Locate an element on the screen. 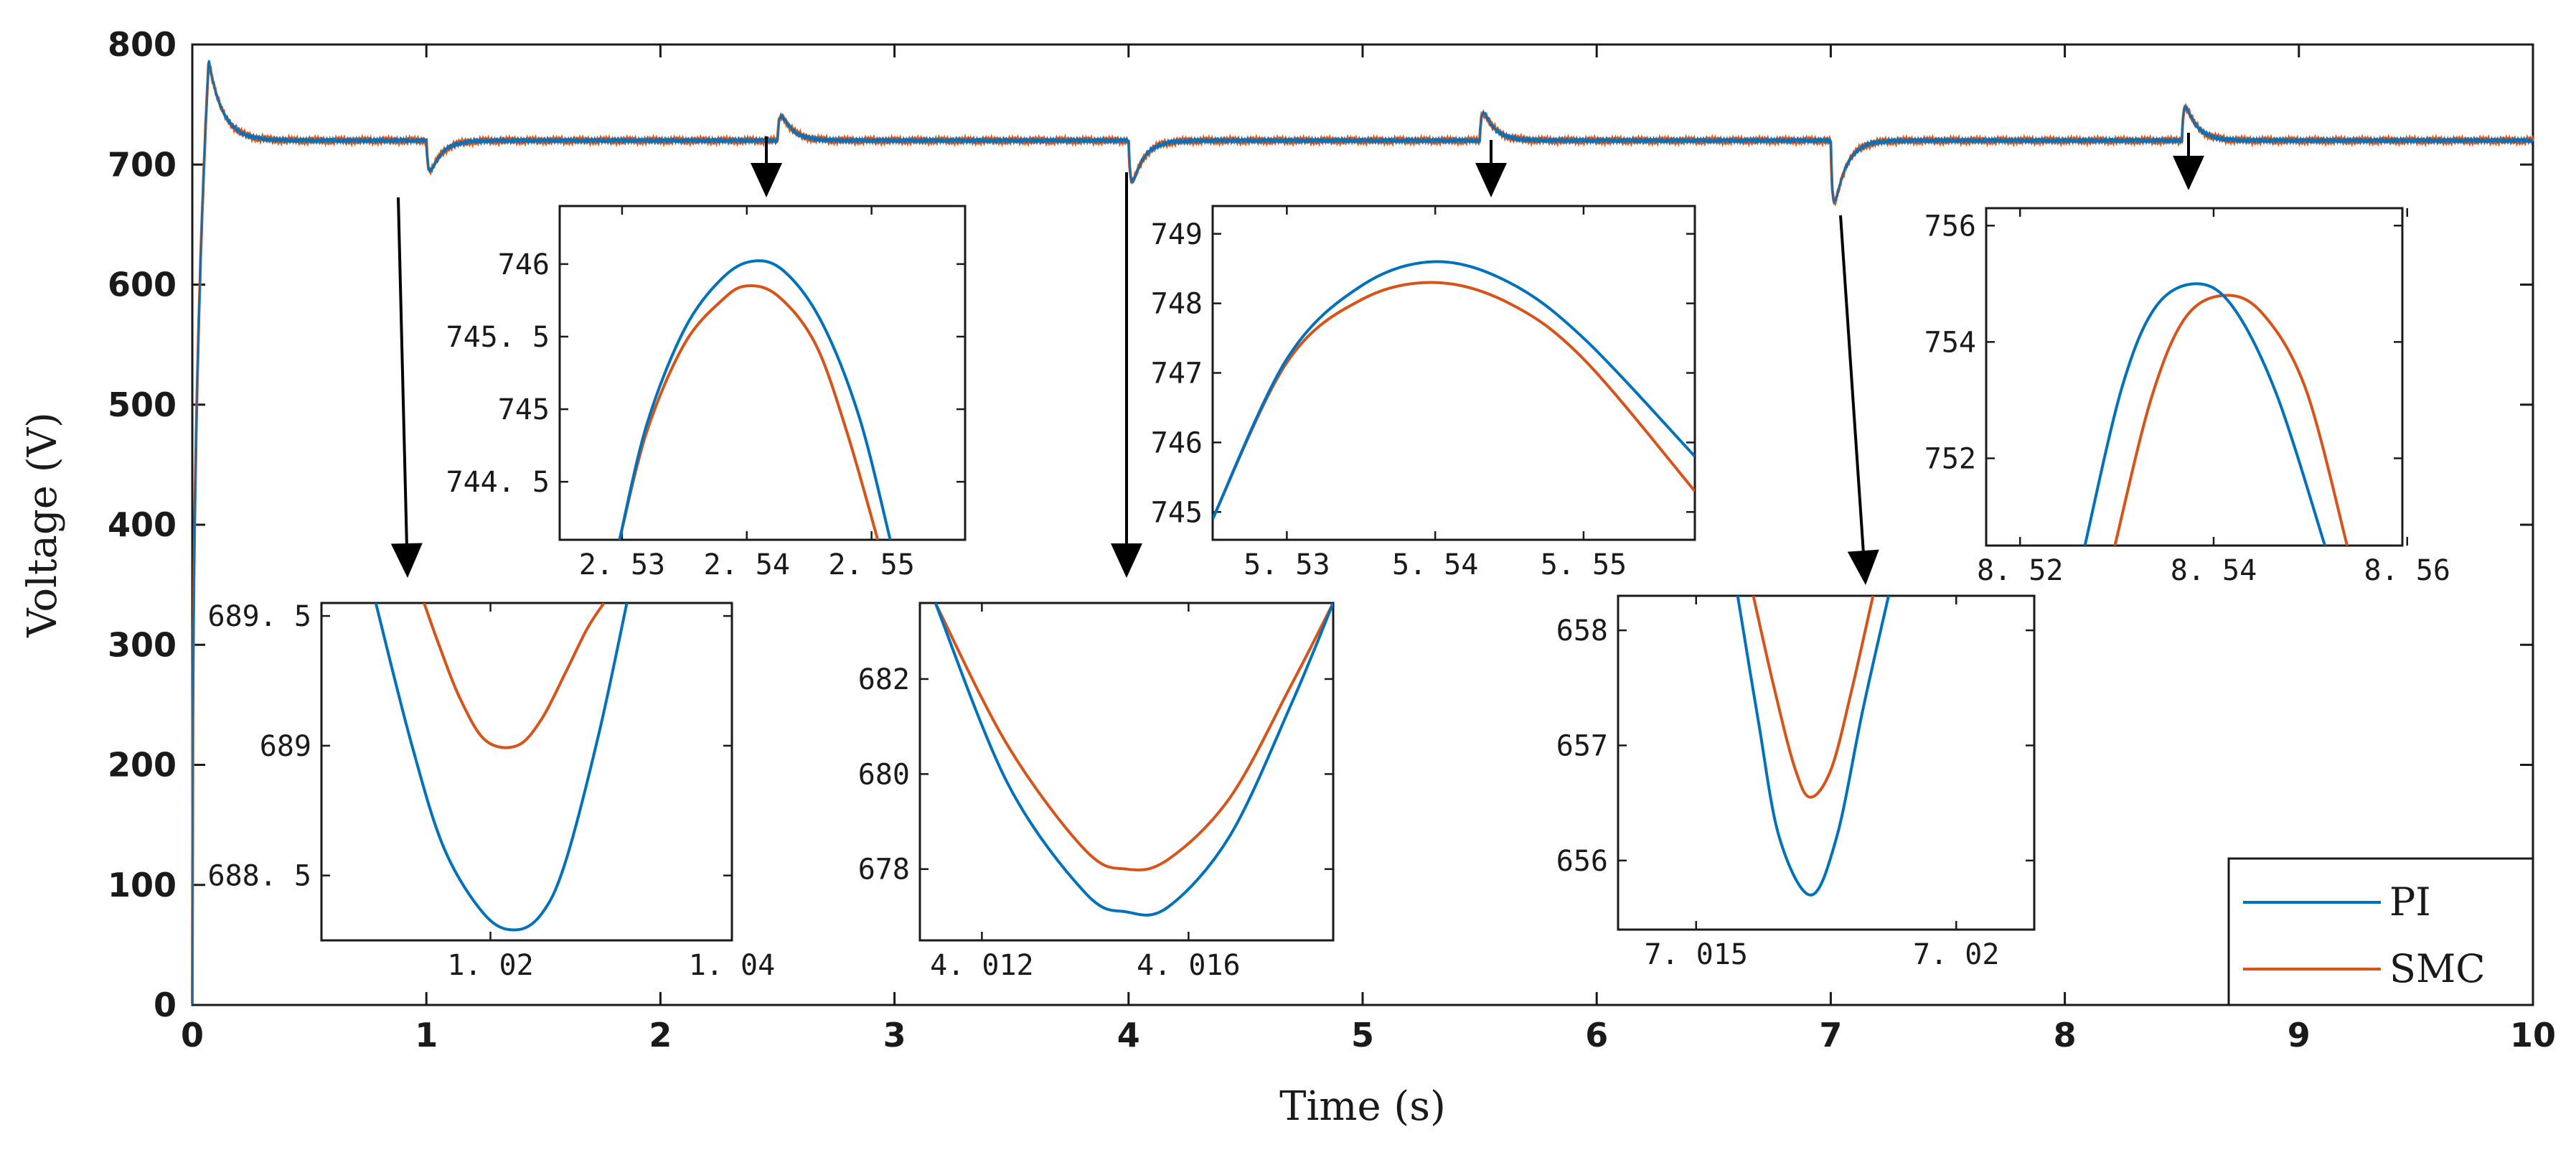 The image size is (2576, 1155). inset-x-tick-label: 1. 04 is located at coordinates (732, 966).